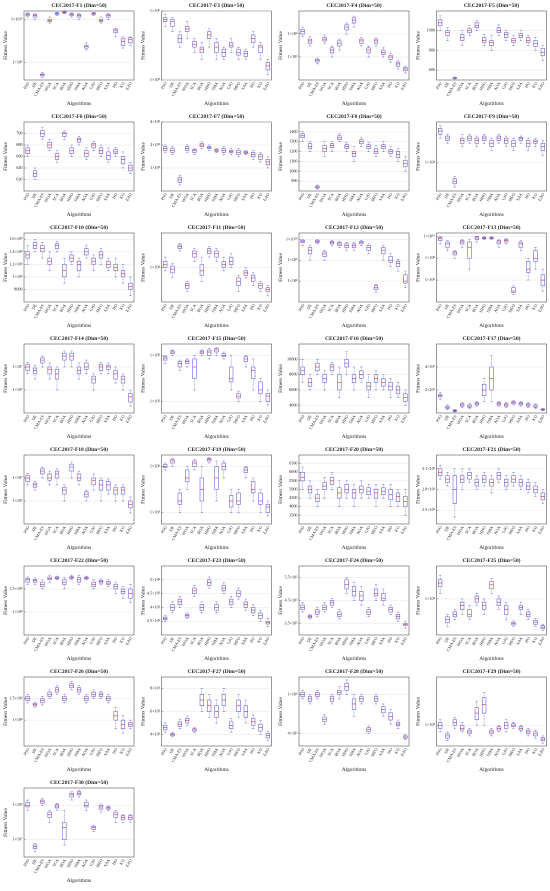  What do you see at coordinates (155, 79) in the screenshot?
I see `y-tick-label: 1×10⁵` at bounding box center [155, 79].